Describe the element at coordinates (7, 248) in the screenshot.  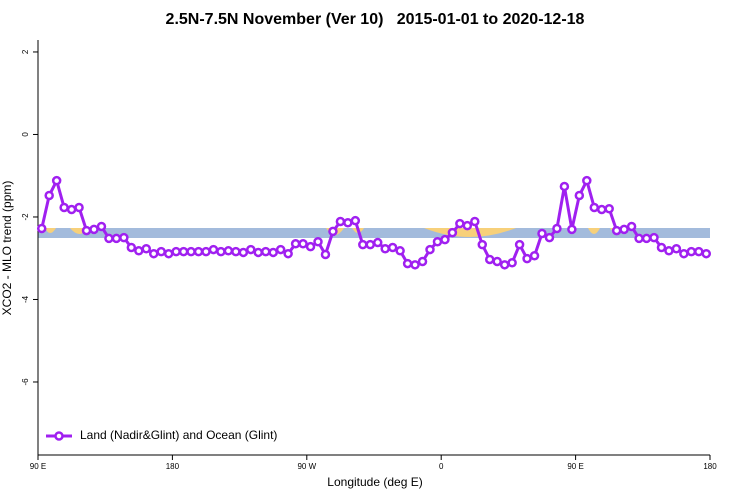
I see `y-axis-label: XCO2 - MLO trend (ppm)` at that location.